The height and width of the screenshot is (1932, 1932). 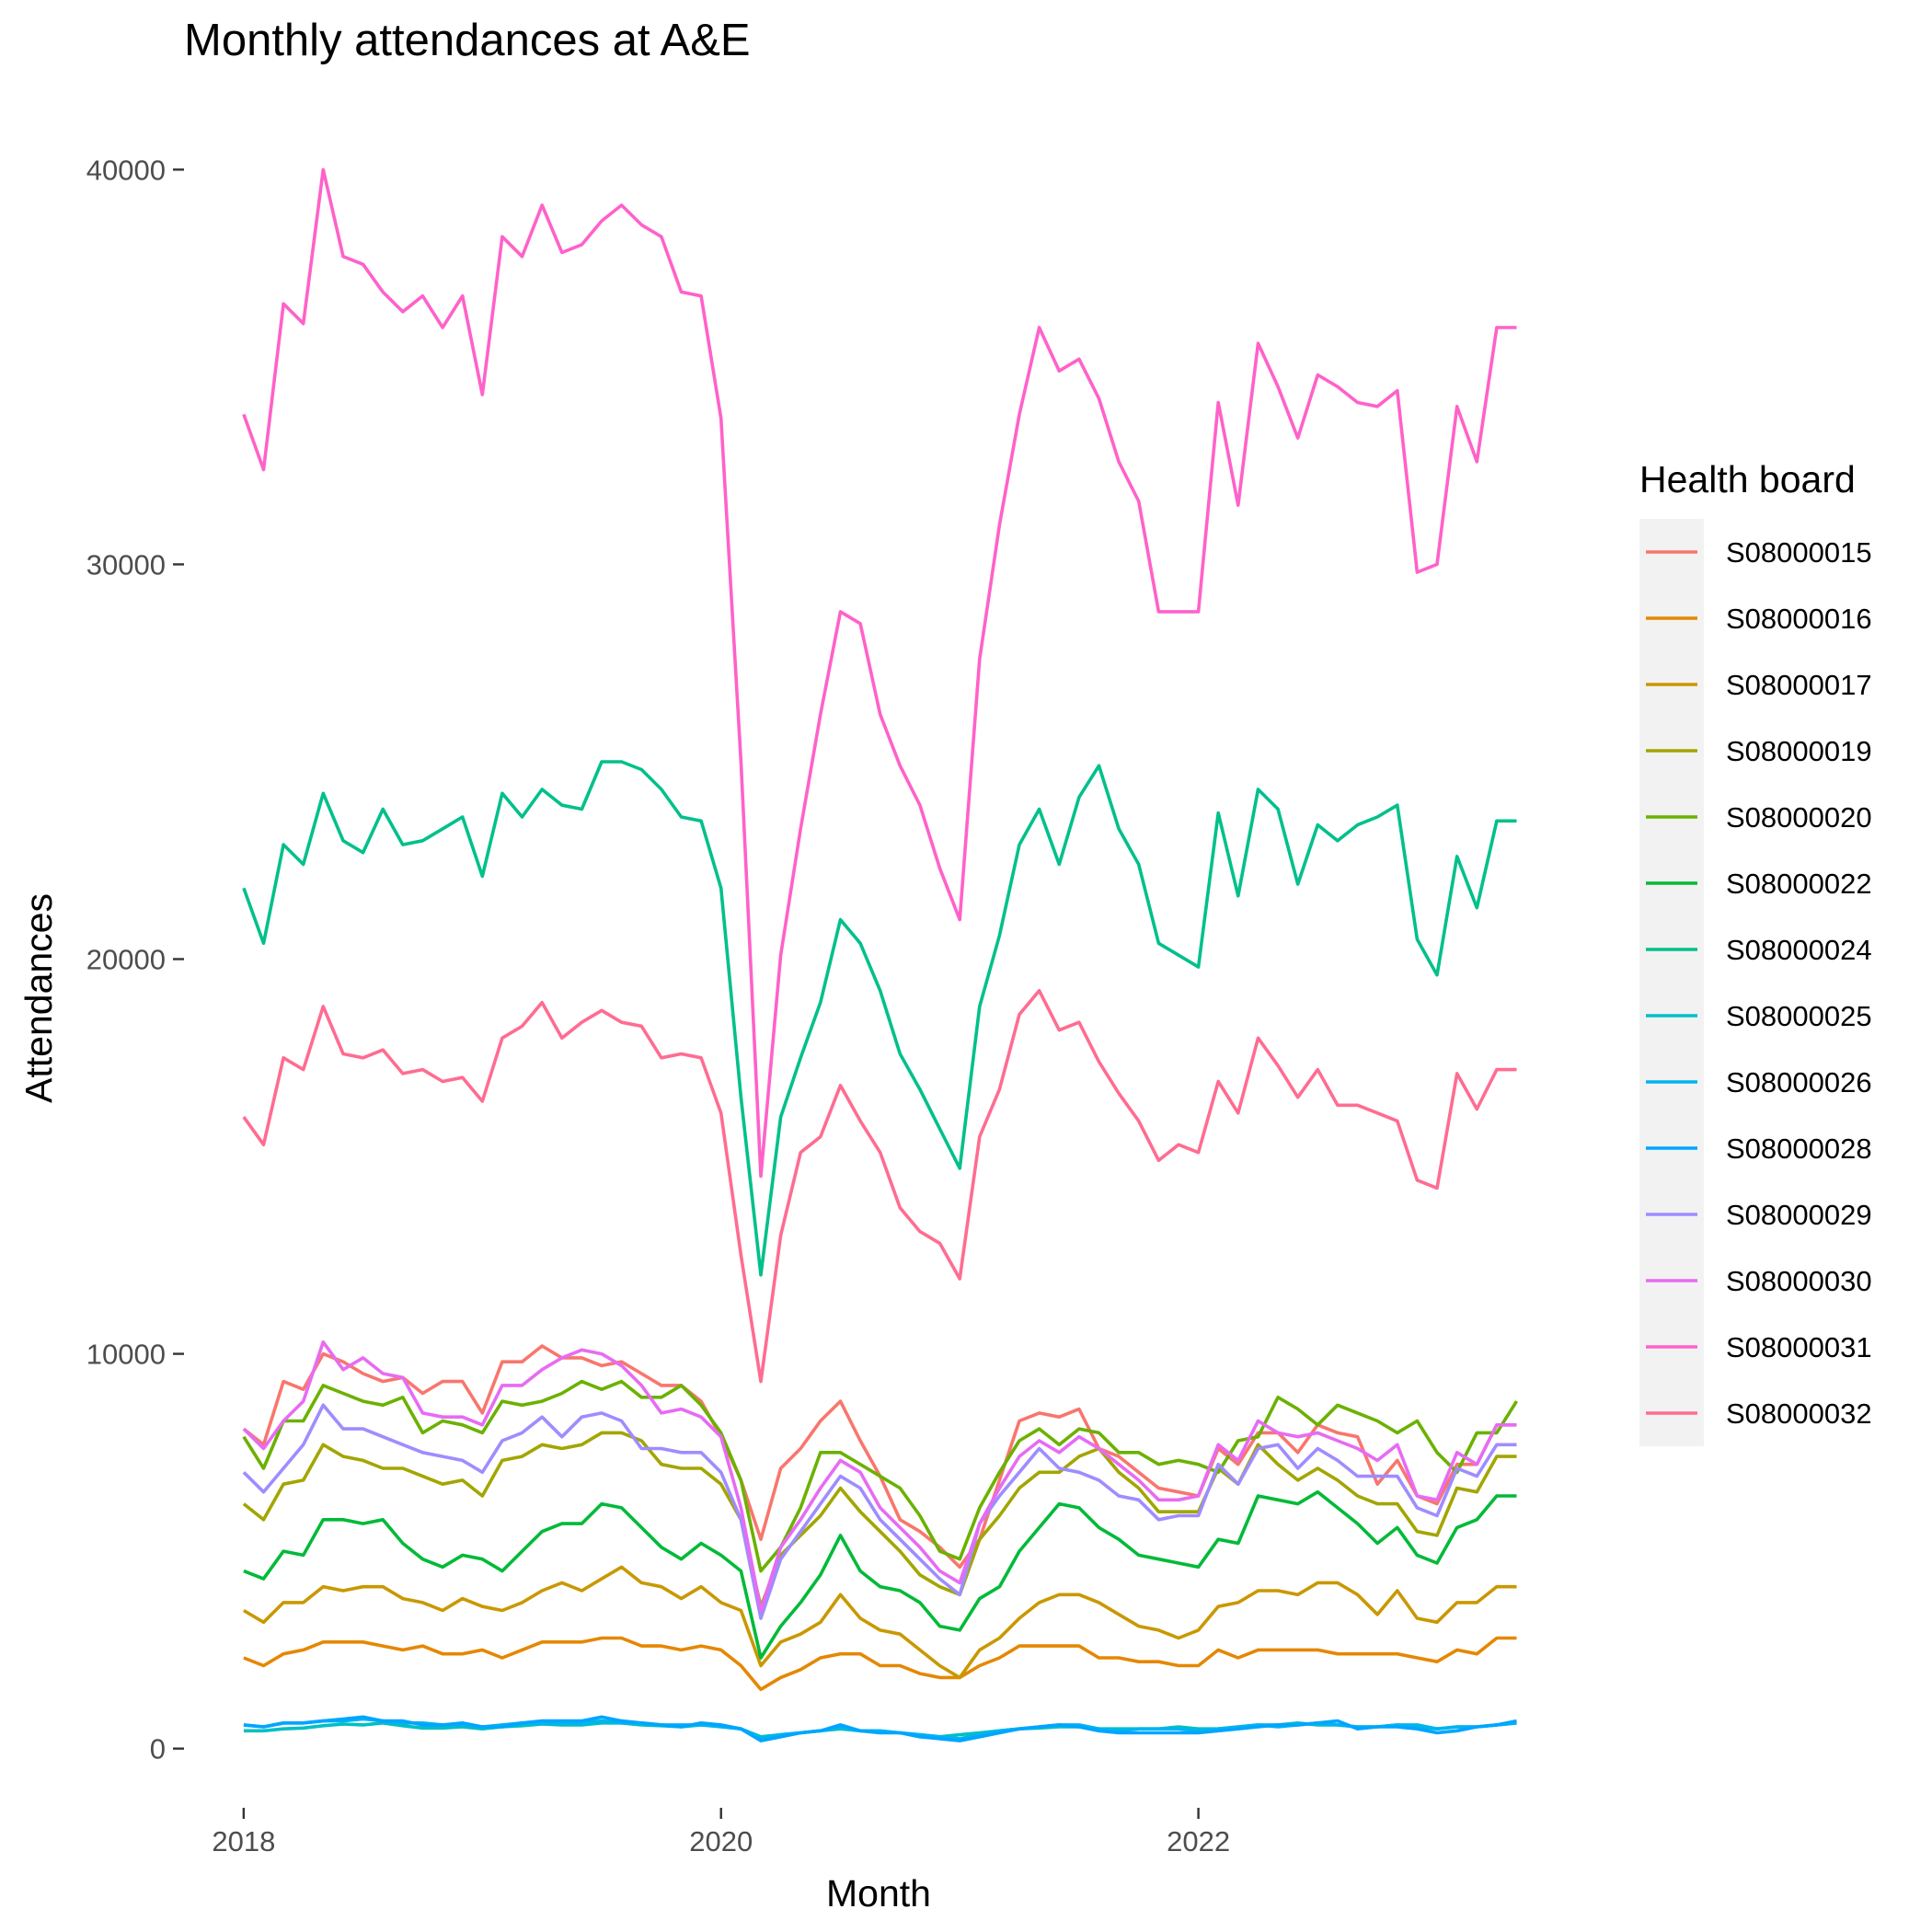 What do you see at coordinates (467, 40) in the screenshot?
I see `chart-title: Monthly attendances at A&E` at bounding box center [467, 40].